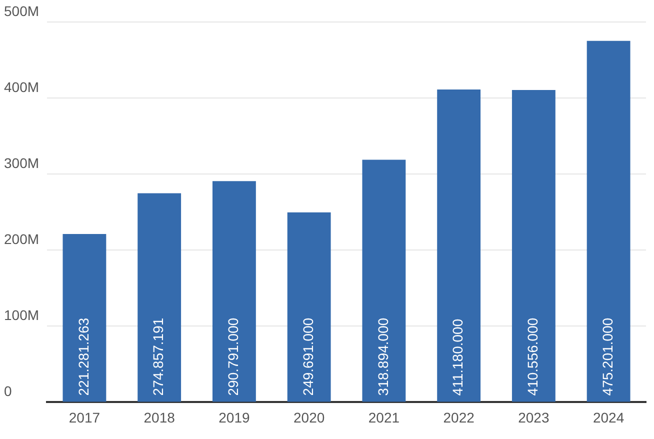  I want to click on data-label: 475.201.000, so click(607, 357).